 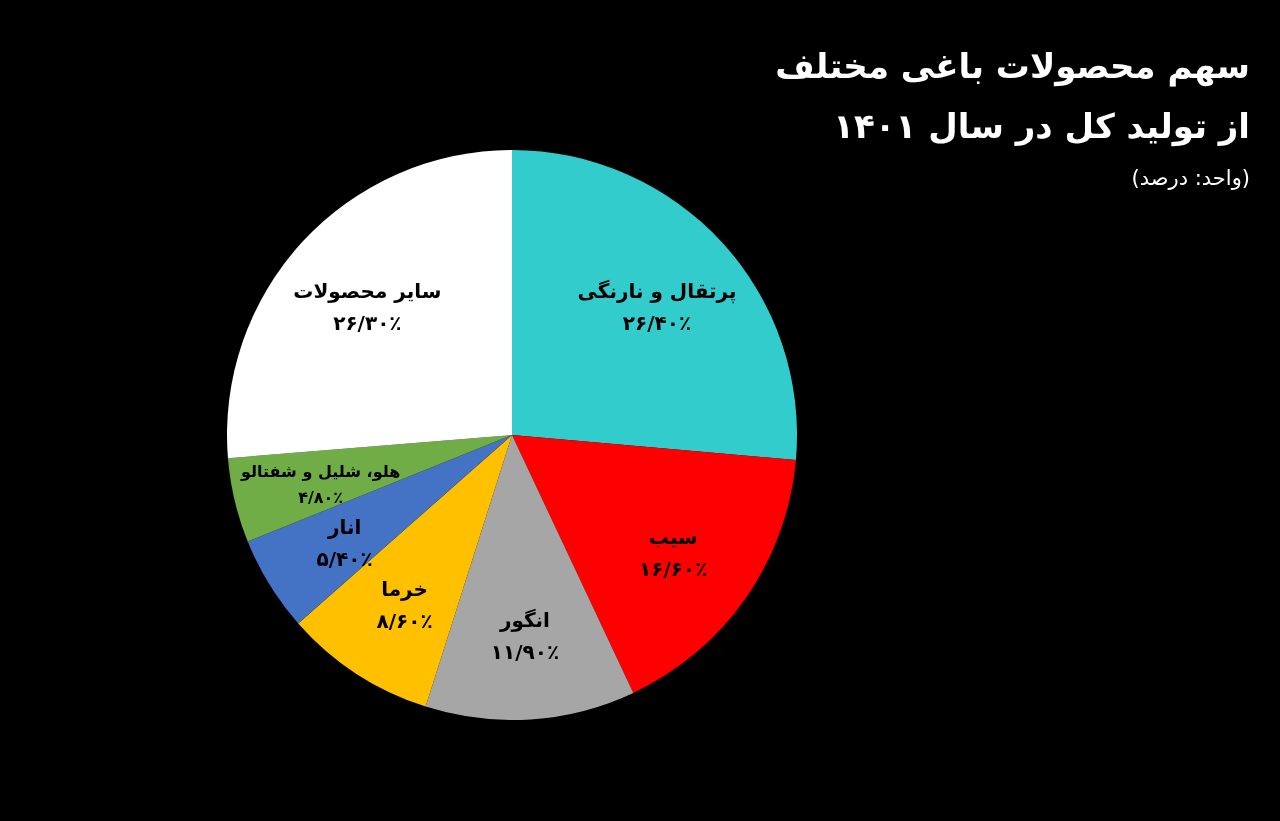 What do you see at coordinates (524, 620) in the screenshot?
I see `slice-label: انگور` at bounding box center [524, 620].